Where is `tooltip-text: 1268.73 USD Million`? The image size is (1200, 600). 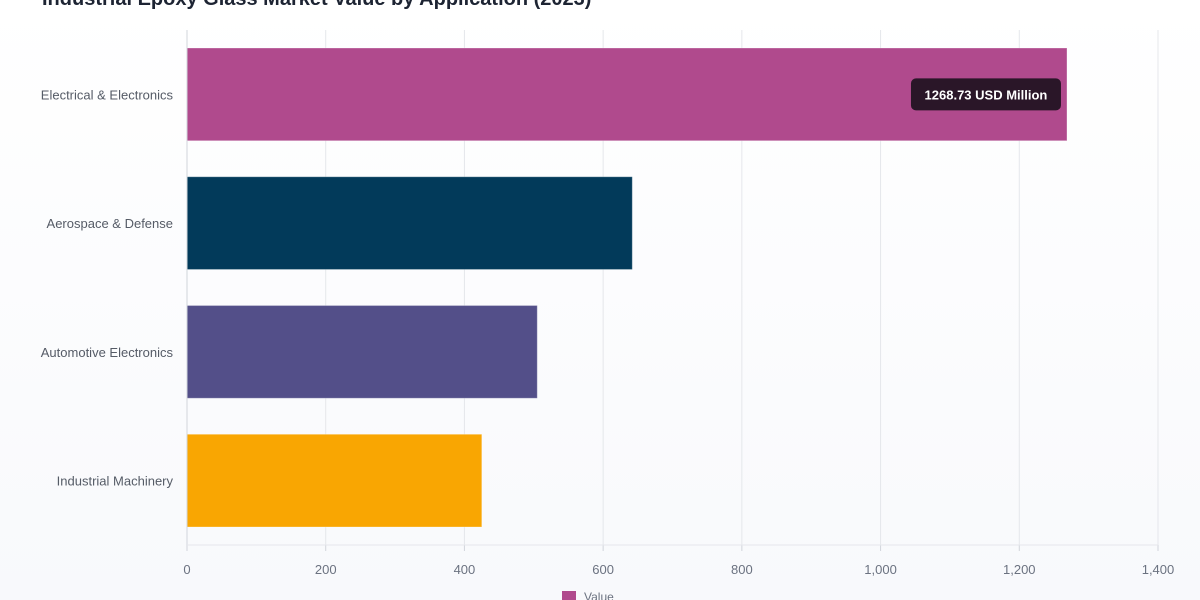
tooltip-text: 1268.73 USD Million is located at coordinates (986, 94).